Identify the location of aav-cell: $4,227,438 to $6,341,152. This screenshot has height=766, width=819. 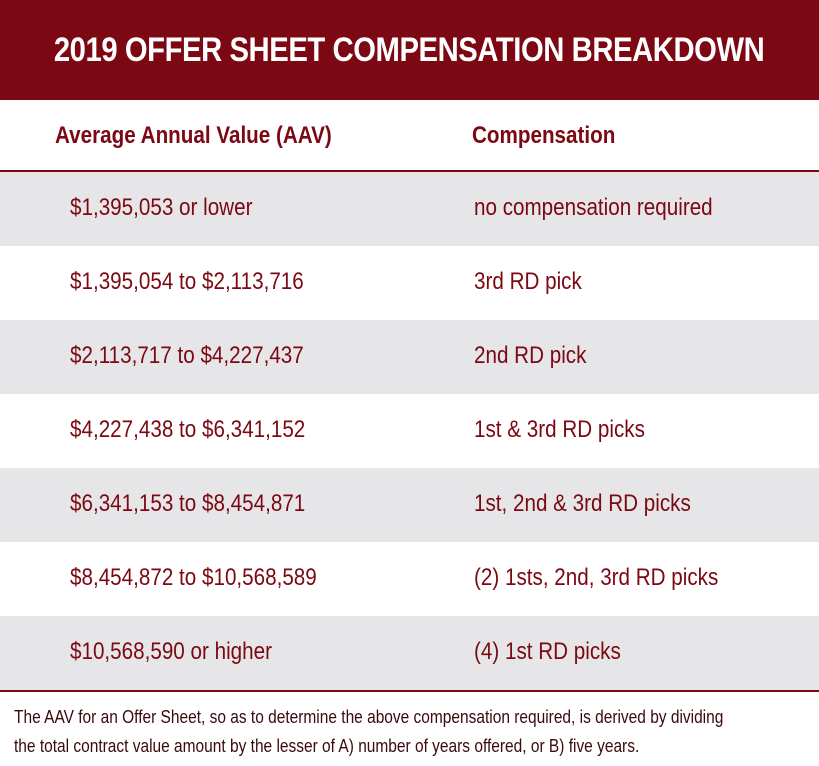
(188, 429).